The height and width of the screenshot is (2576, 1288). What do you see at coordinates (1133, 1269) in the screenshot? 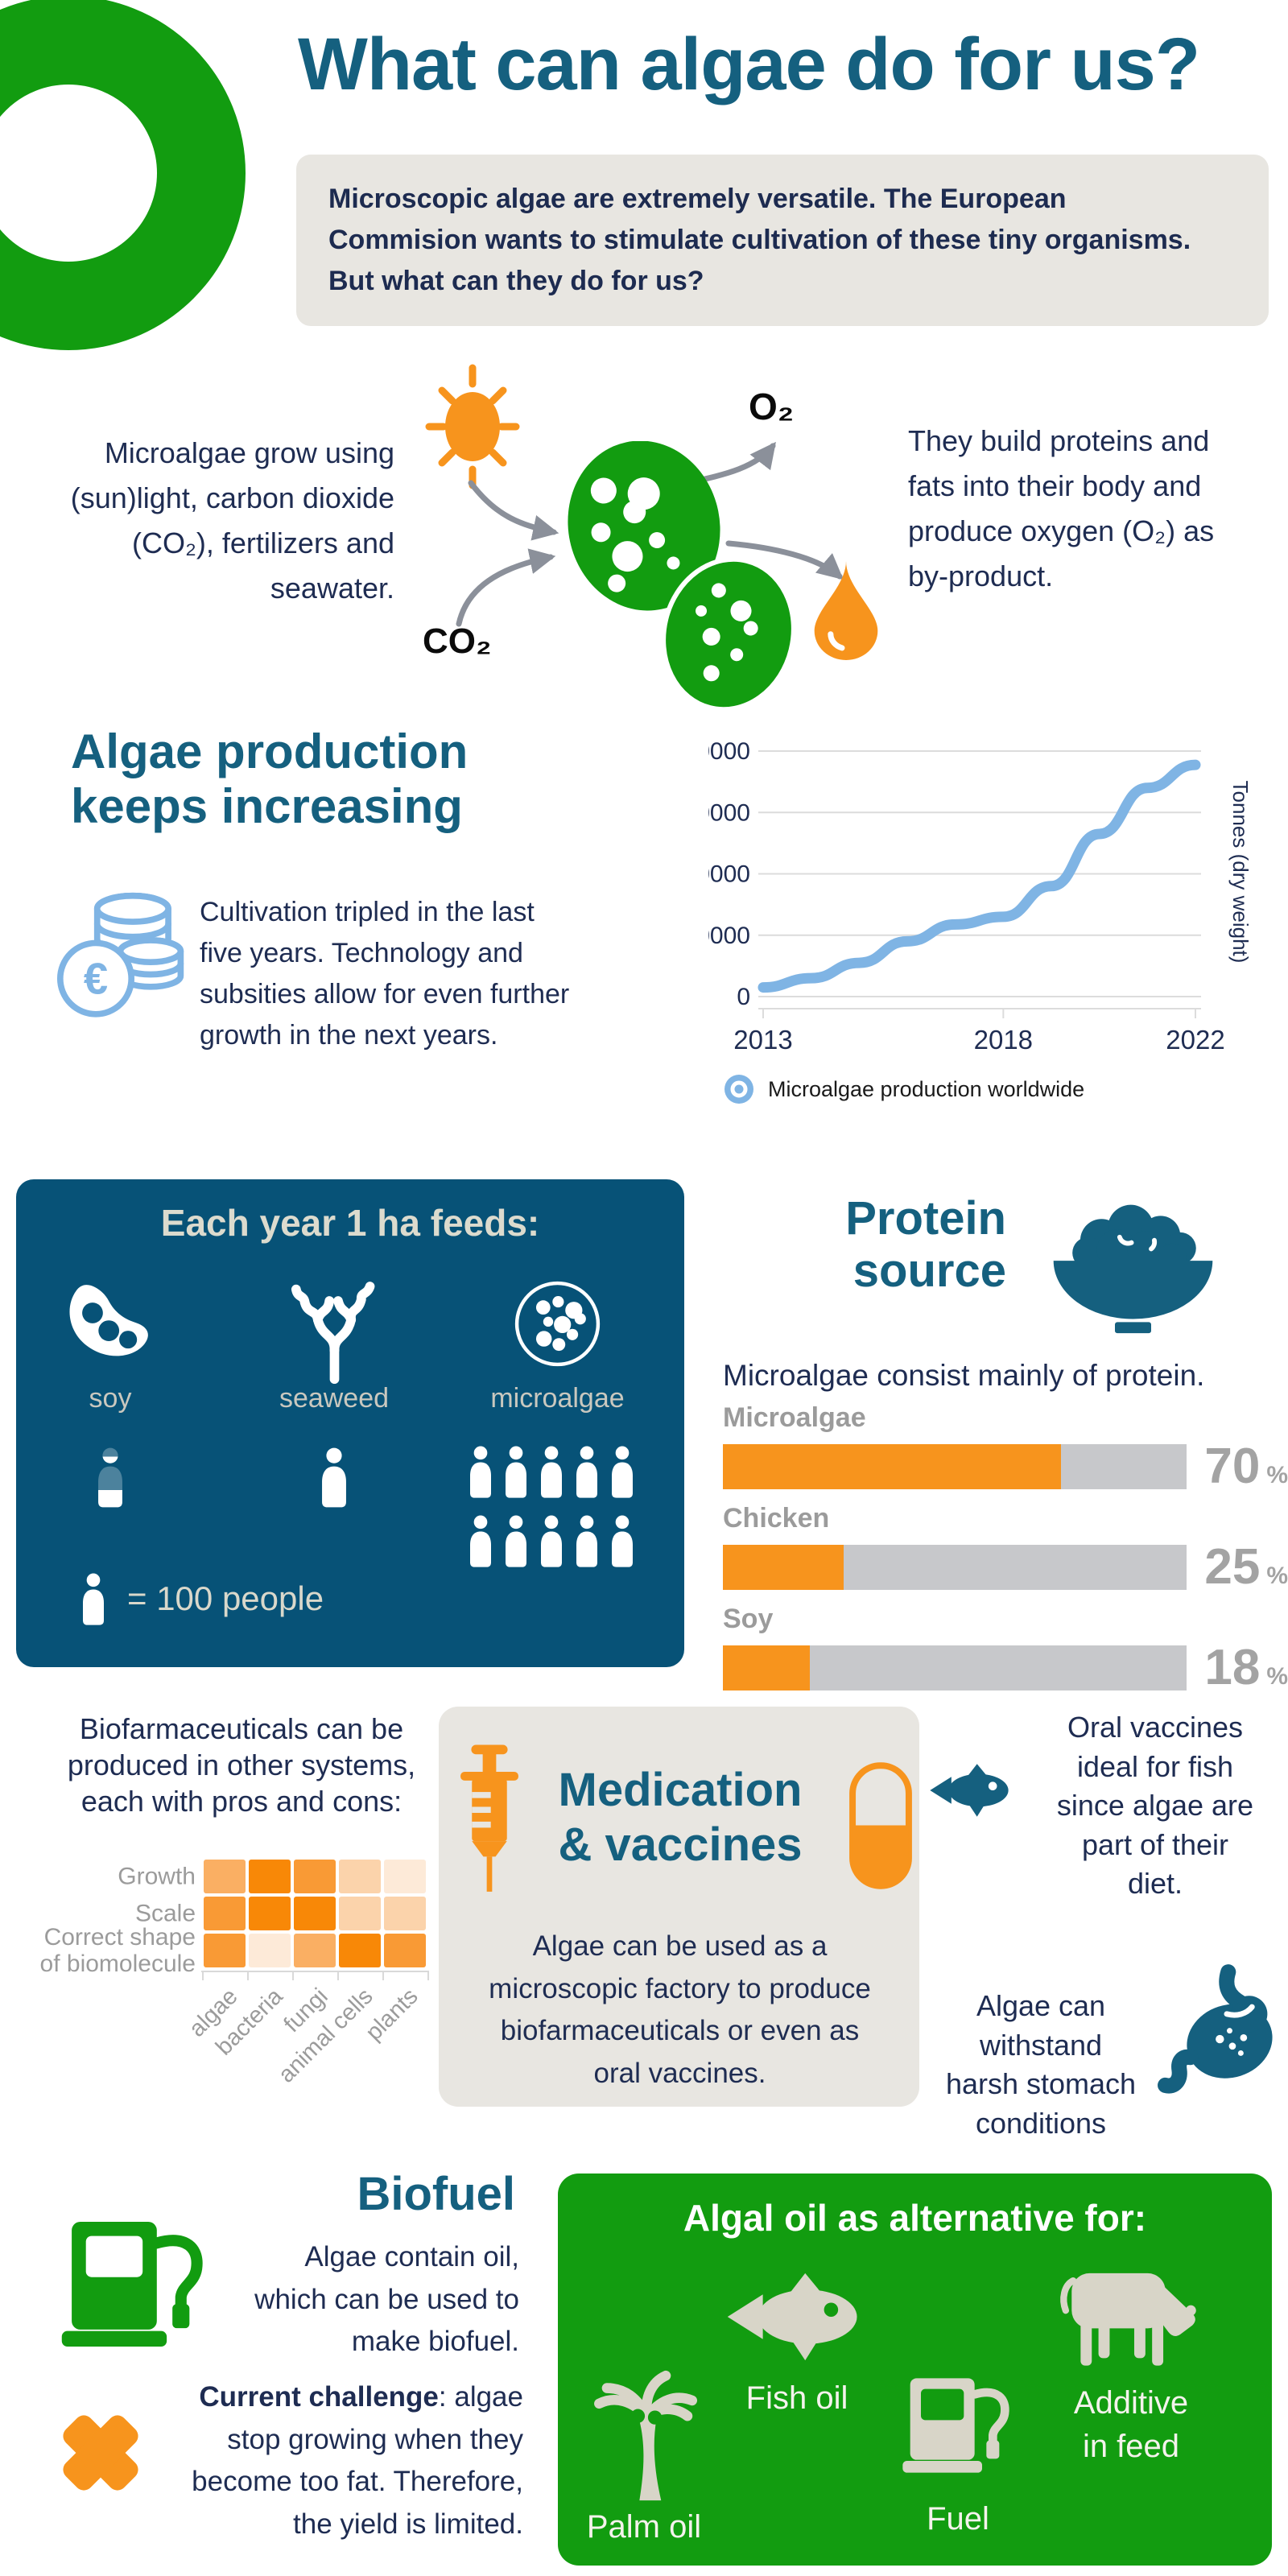
I see `rice-bowl-icon` at bounding box center [1133, 1269].